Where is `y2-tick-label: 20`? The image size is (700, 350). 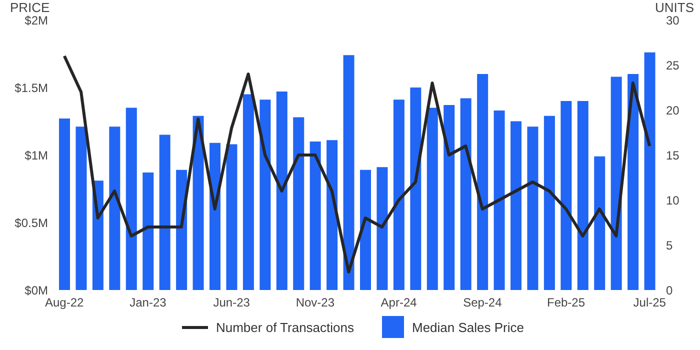
y2-tick-label: 20 is located at coordinates (673, 110).